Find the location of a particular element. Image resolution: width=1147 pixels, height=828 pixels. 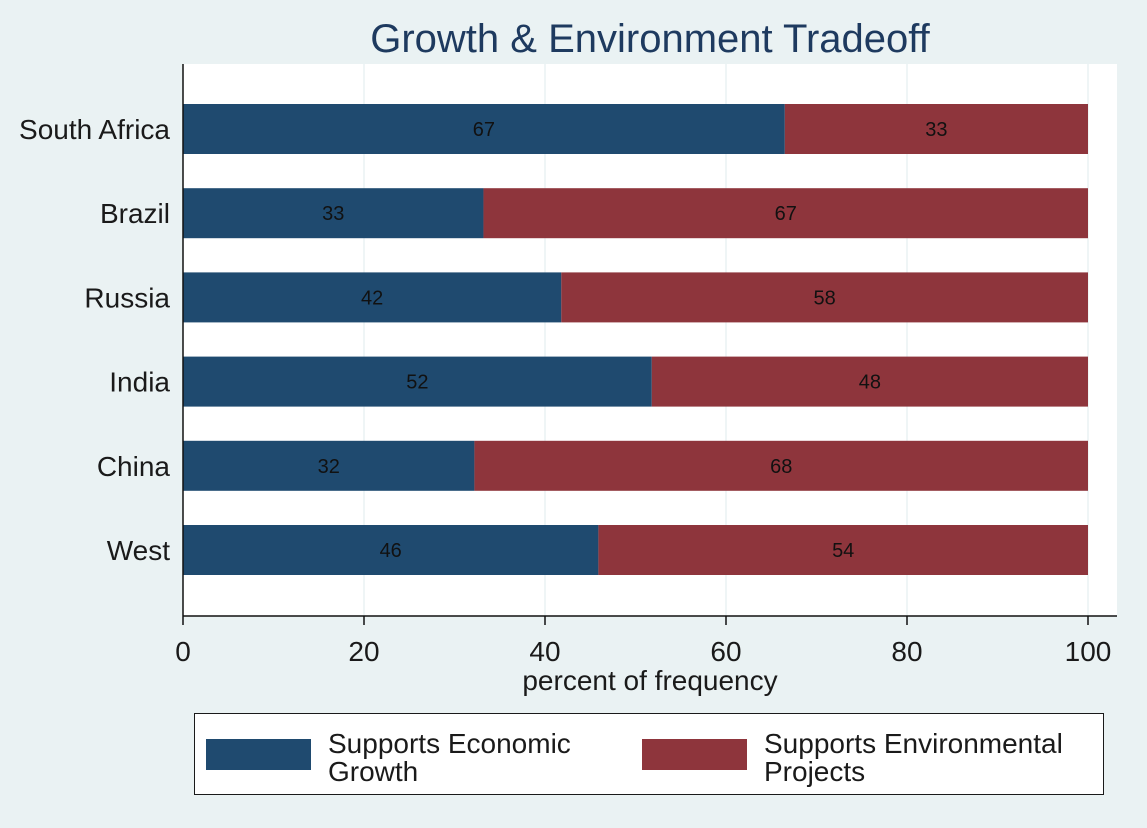

data-label-south-africa-series-2: 33 is located at coordinates (936, 130).